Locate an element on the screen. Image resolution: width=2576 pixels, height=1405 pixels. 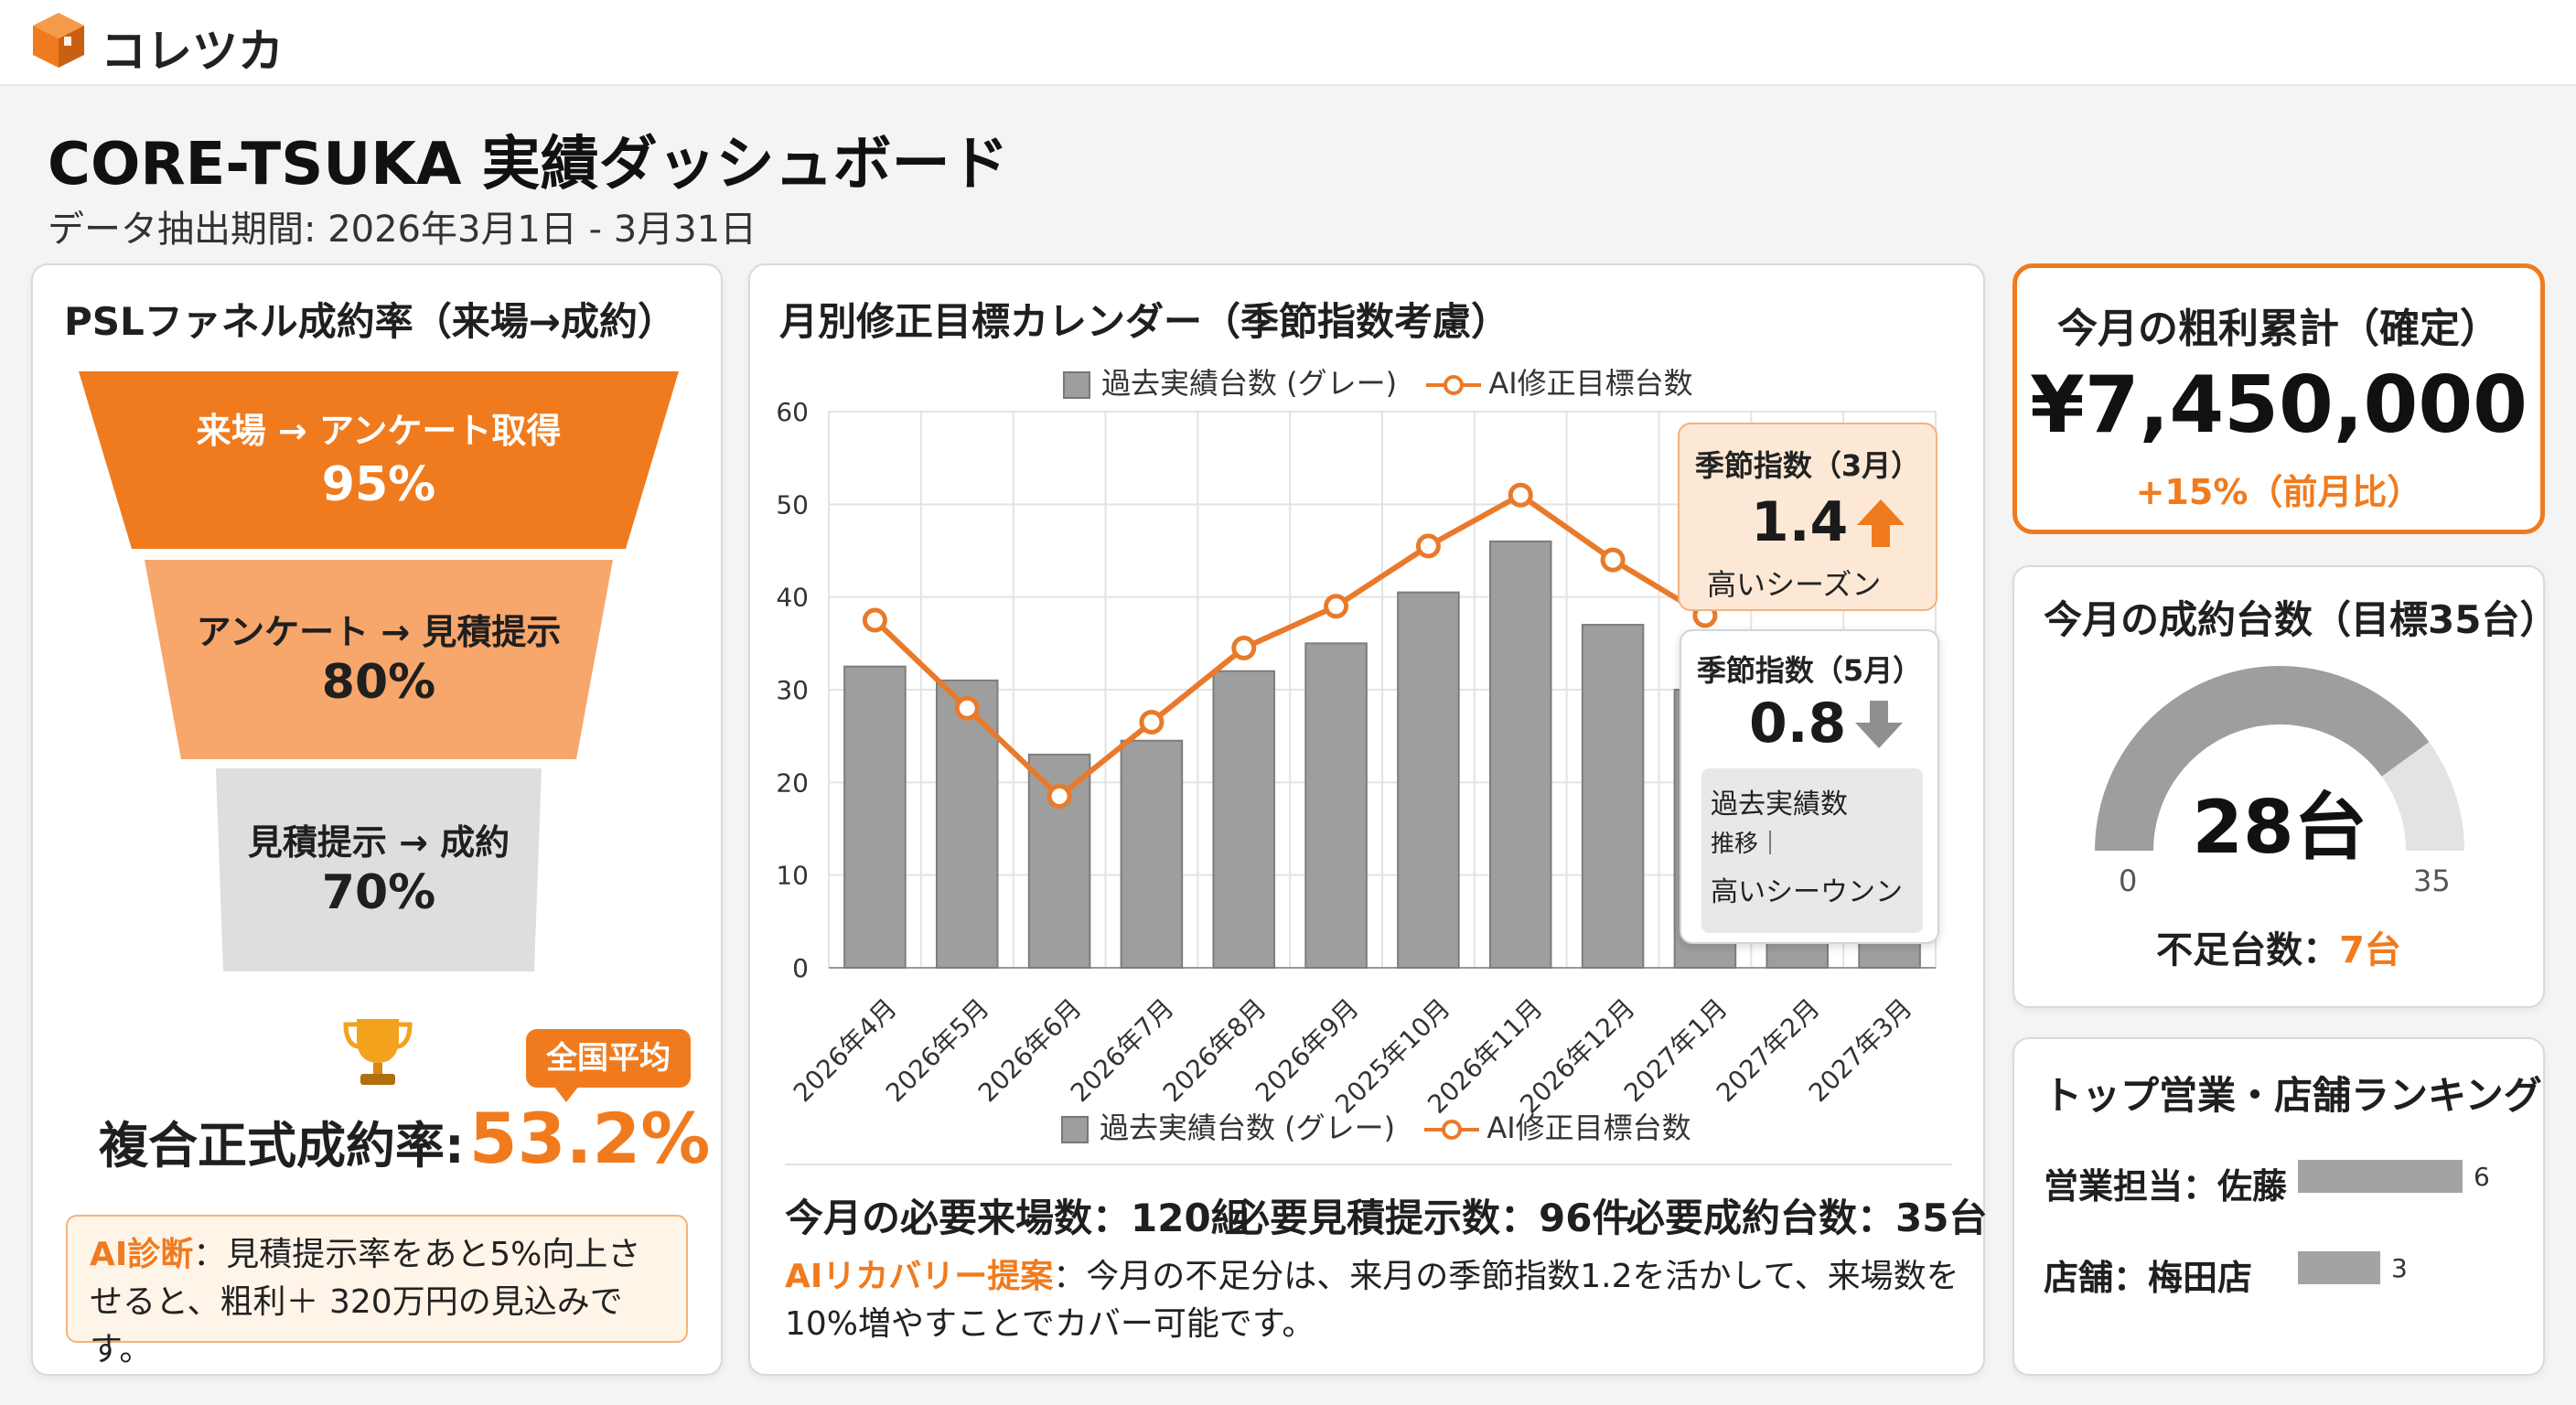
funnel-stage-2-value: 80% is located at coordinates (378, 682).